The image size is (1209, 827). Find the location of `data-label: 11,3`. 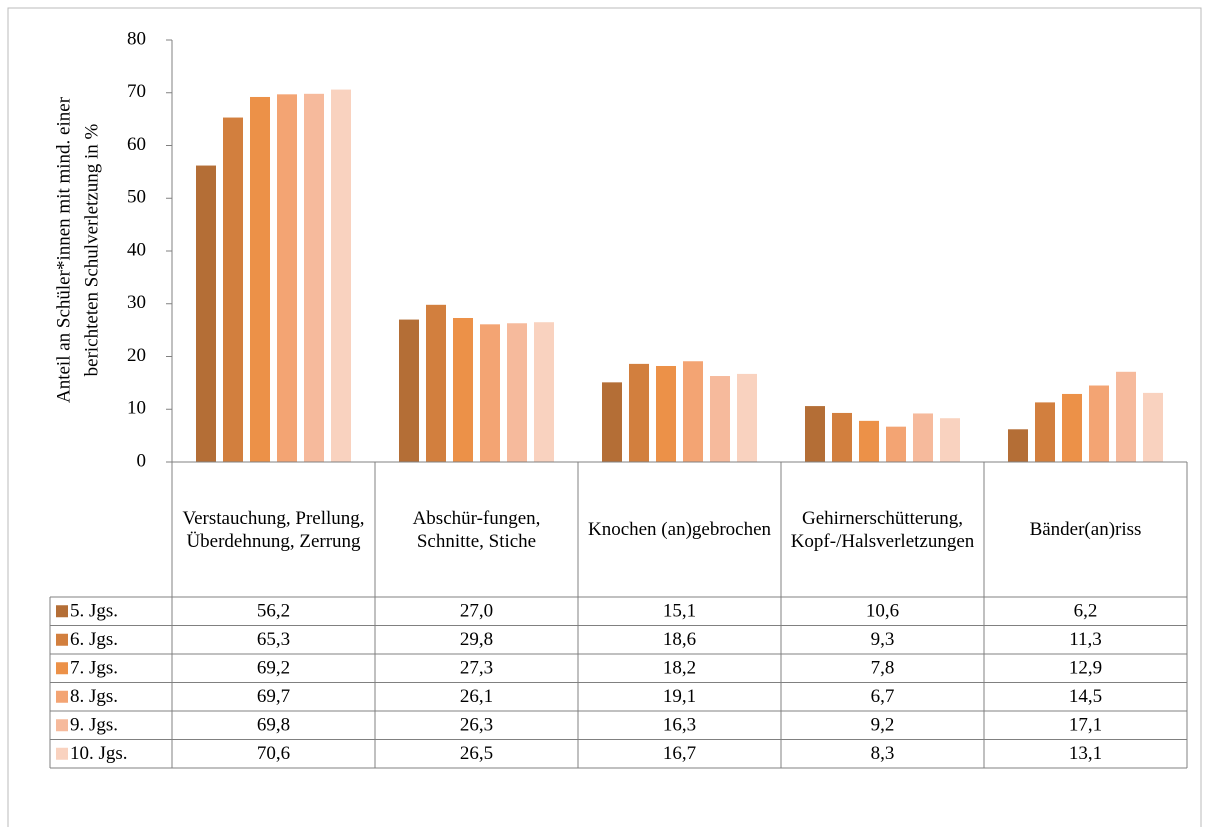

data-label: 11,3 is located at coordinates (1085, 639).